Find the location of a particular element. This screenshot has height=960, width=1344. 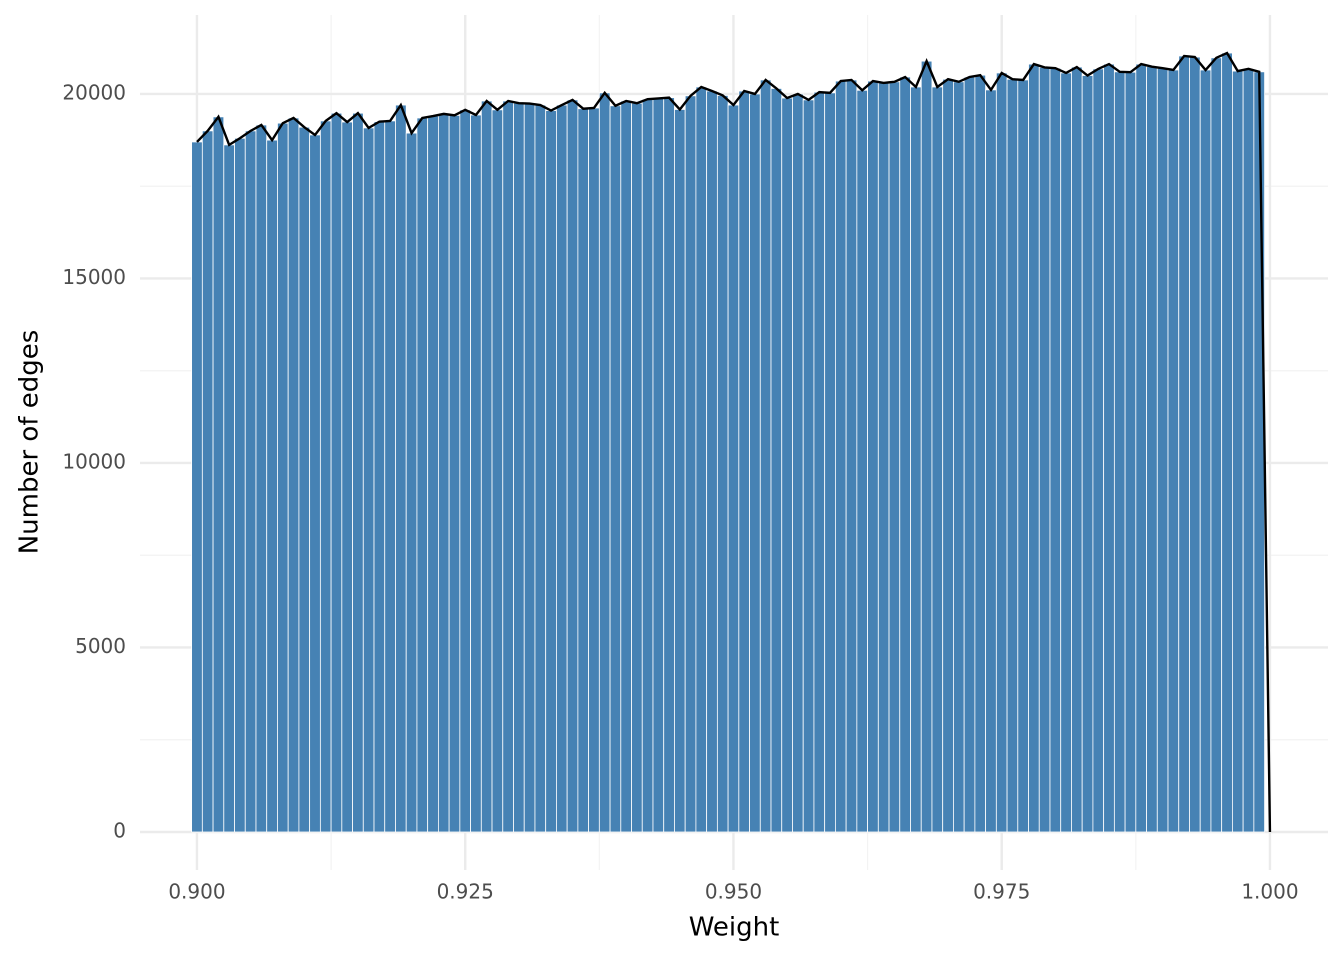

y-tick-label: 5000 is located at coordinates (100, 646).